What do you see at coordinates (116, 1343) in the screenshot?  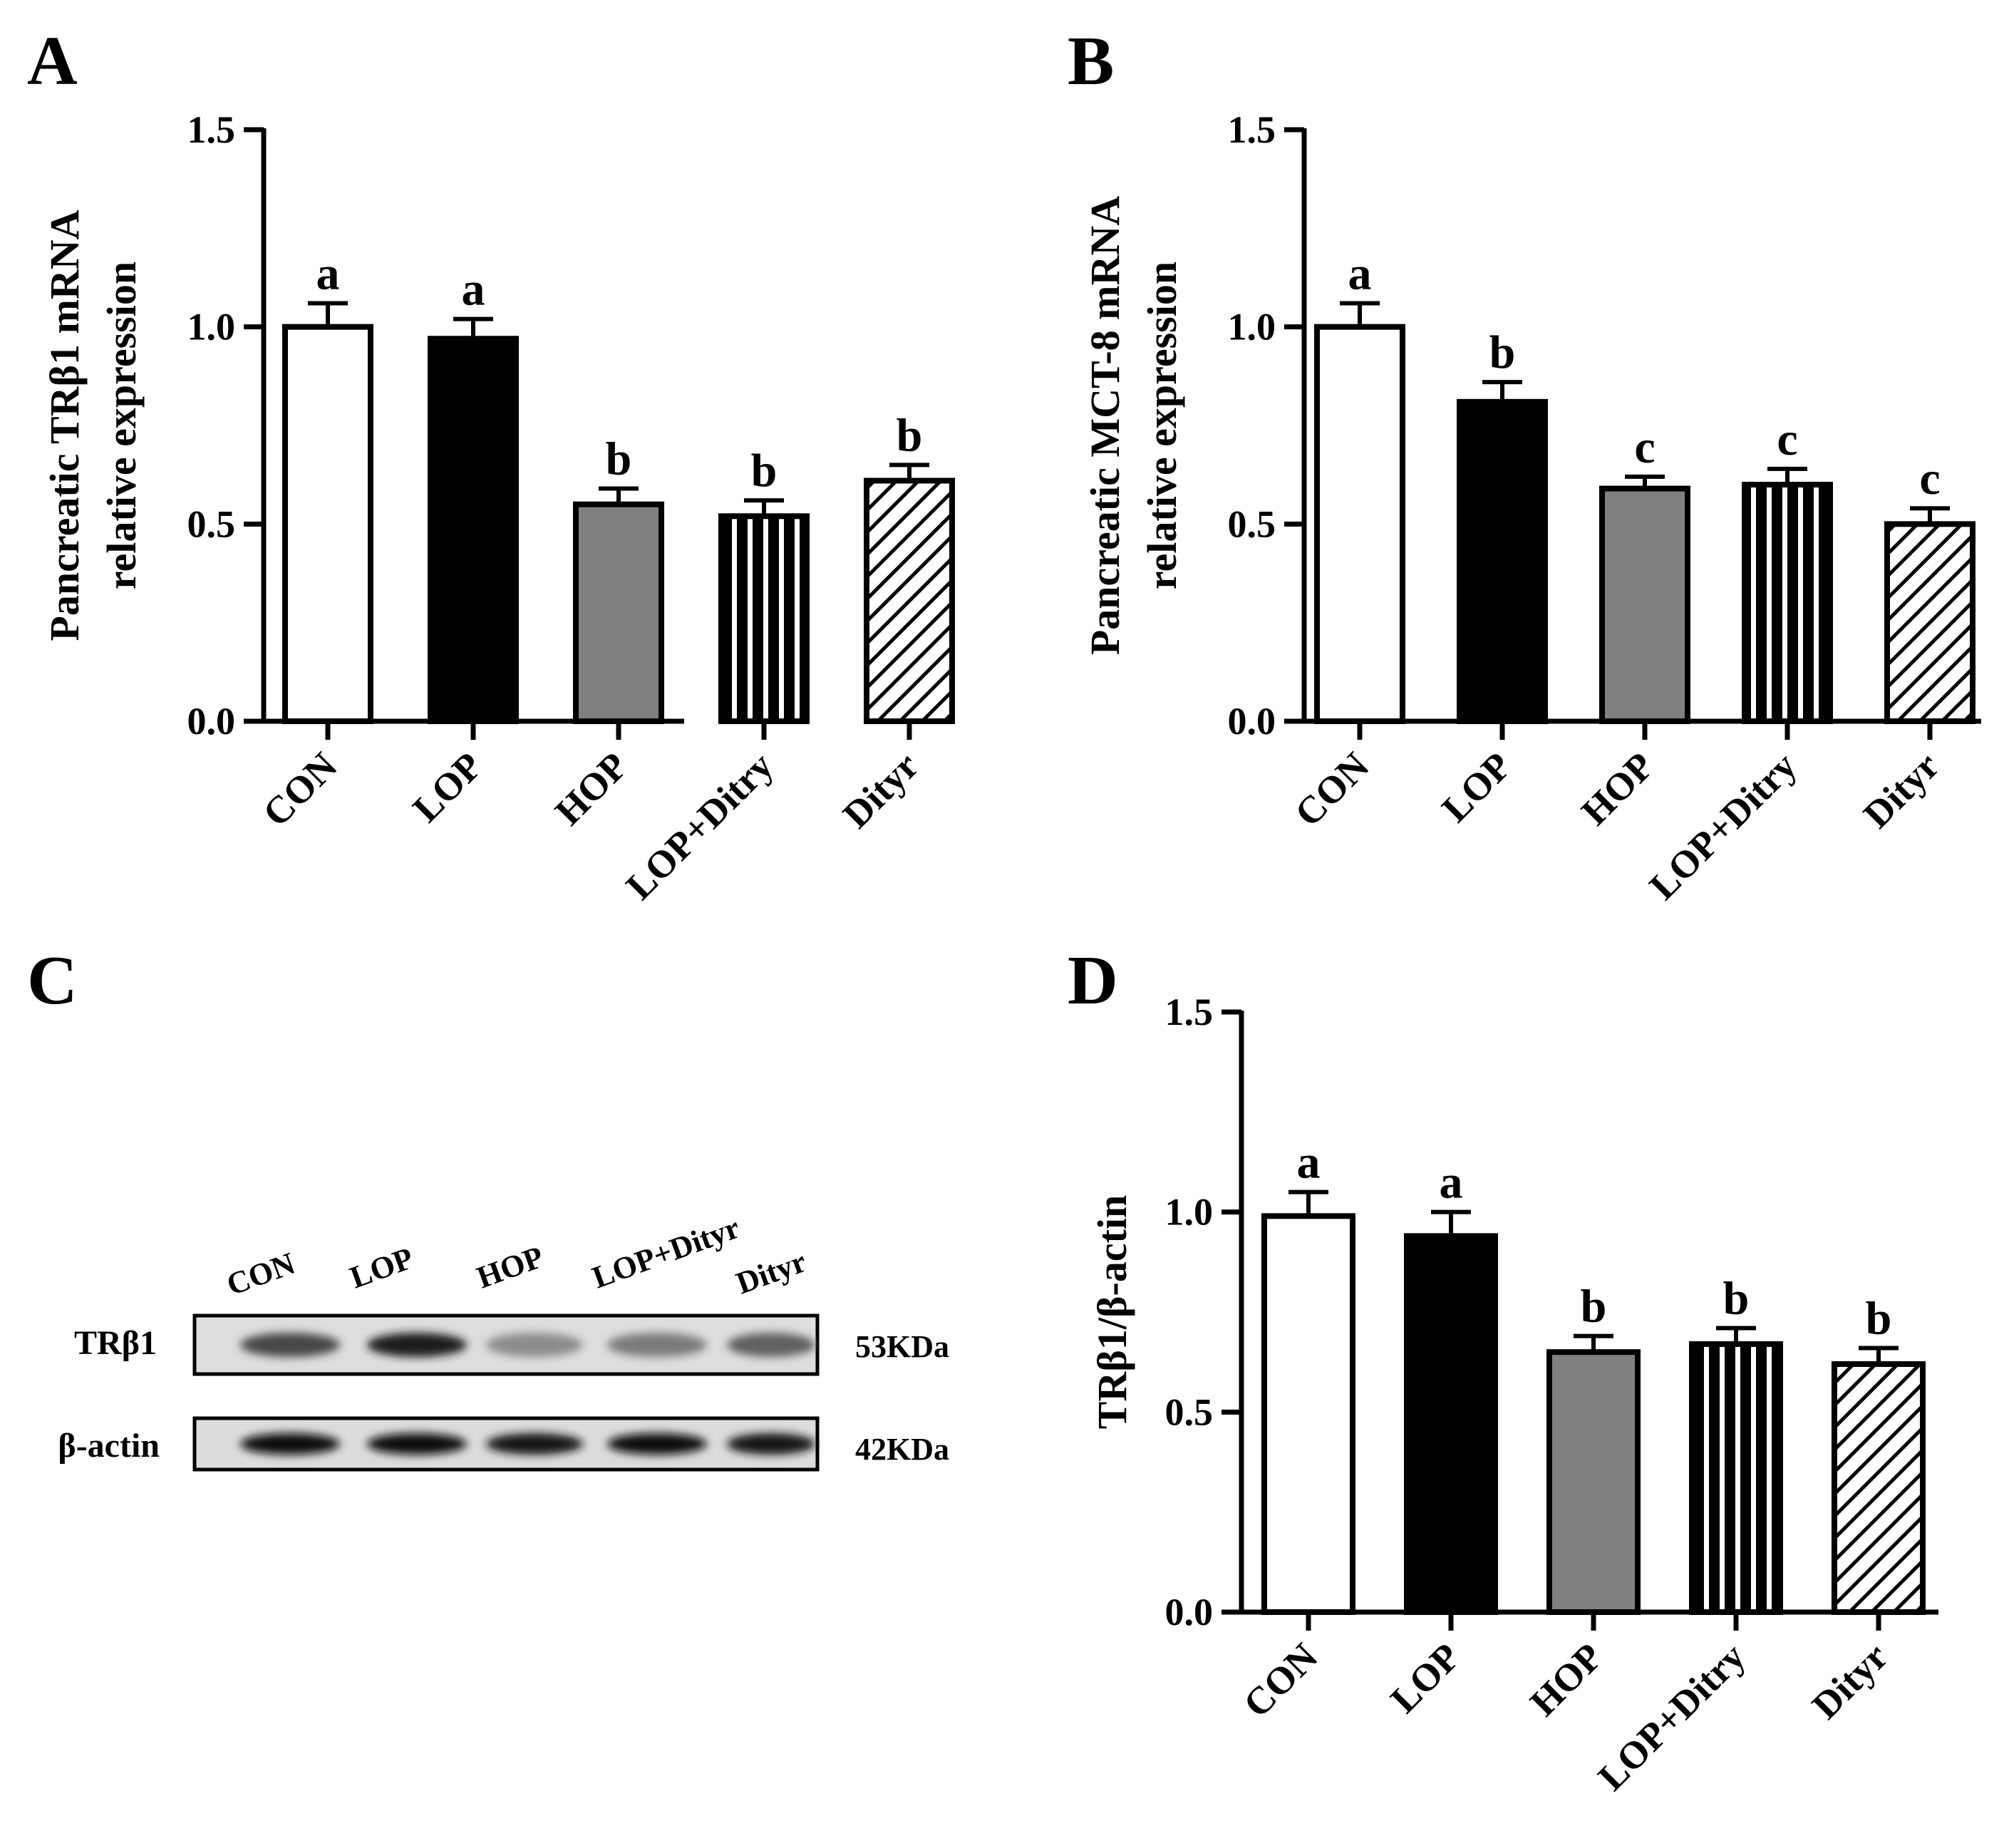 I see `blot-row-label-trb1: TRβ1` at bounding box center [116, 1343].